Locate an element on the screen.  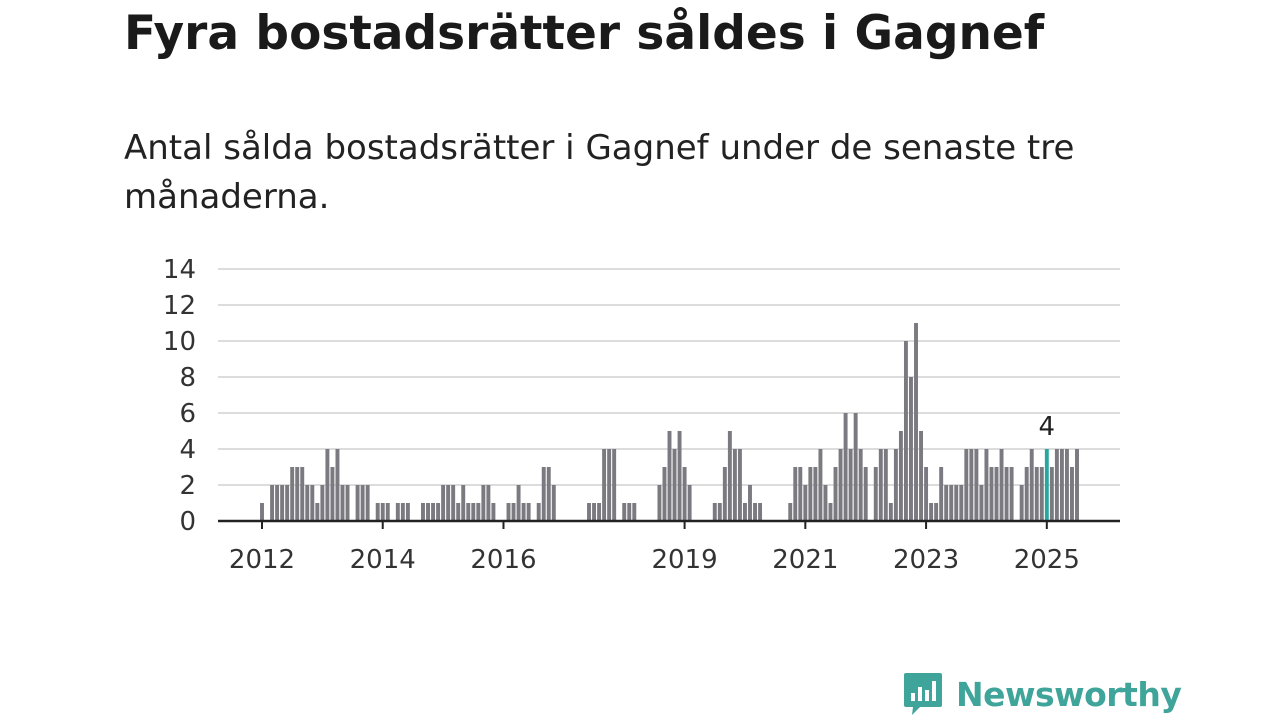
y-tick-label: 4 is located at coordinates (187, 450).